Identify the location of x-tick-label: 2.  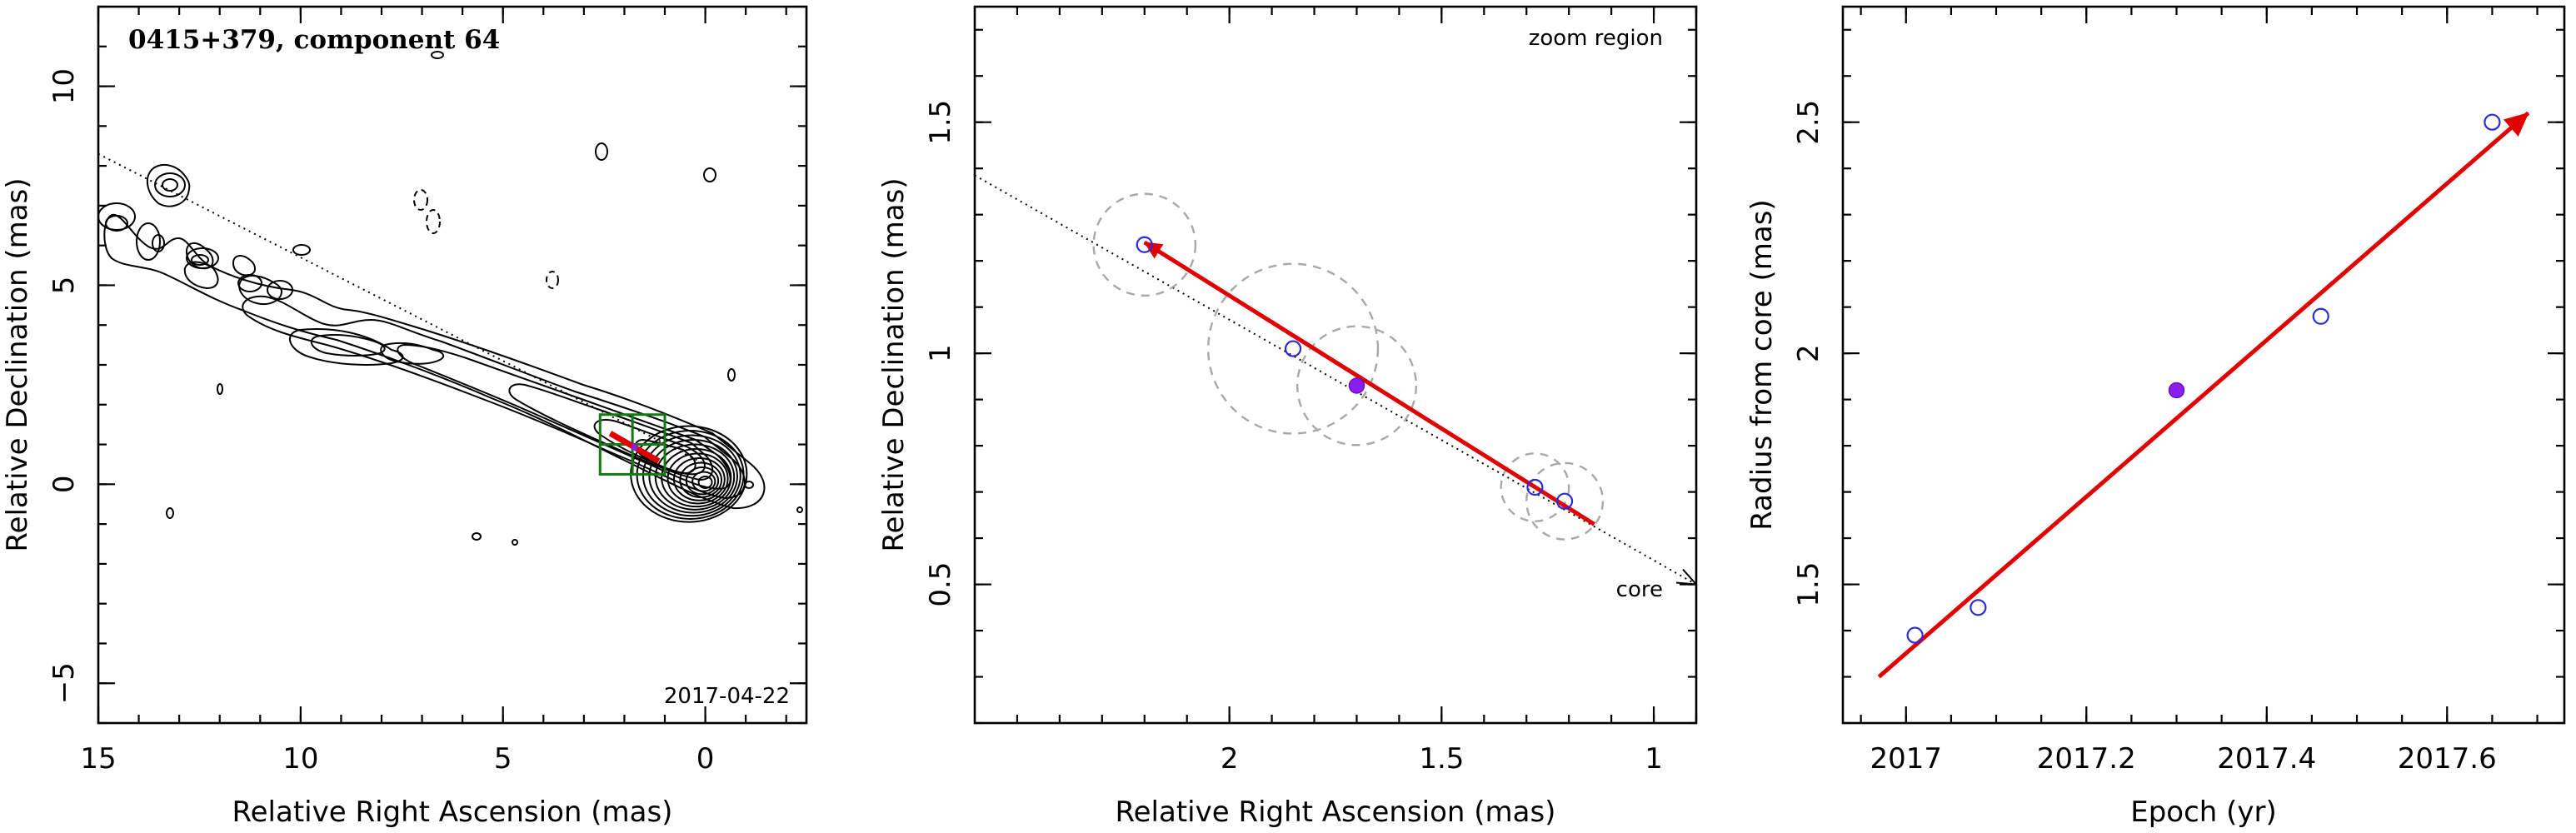
(1230, 759).